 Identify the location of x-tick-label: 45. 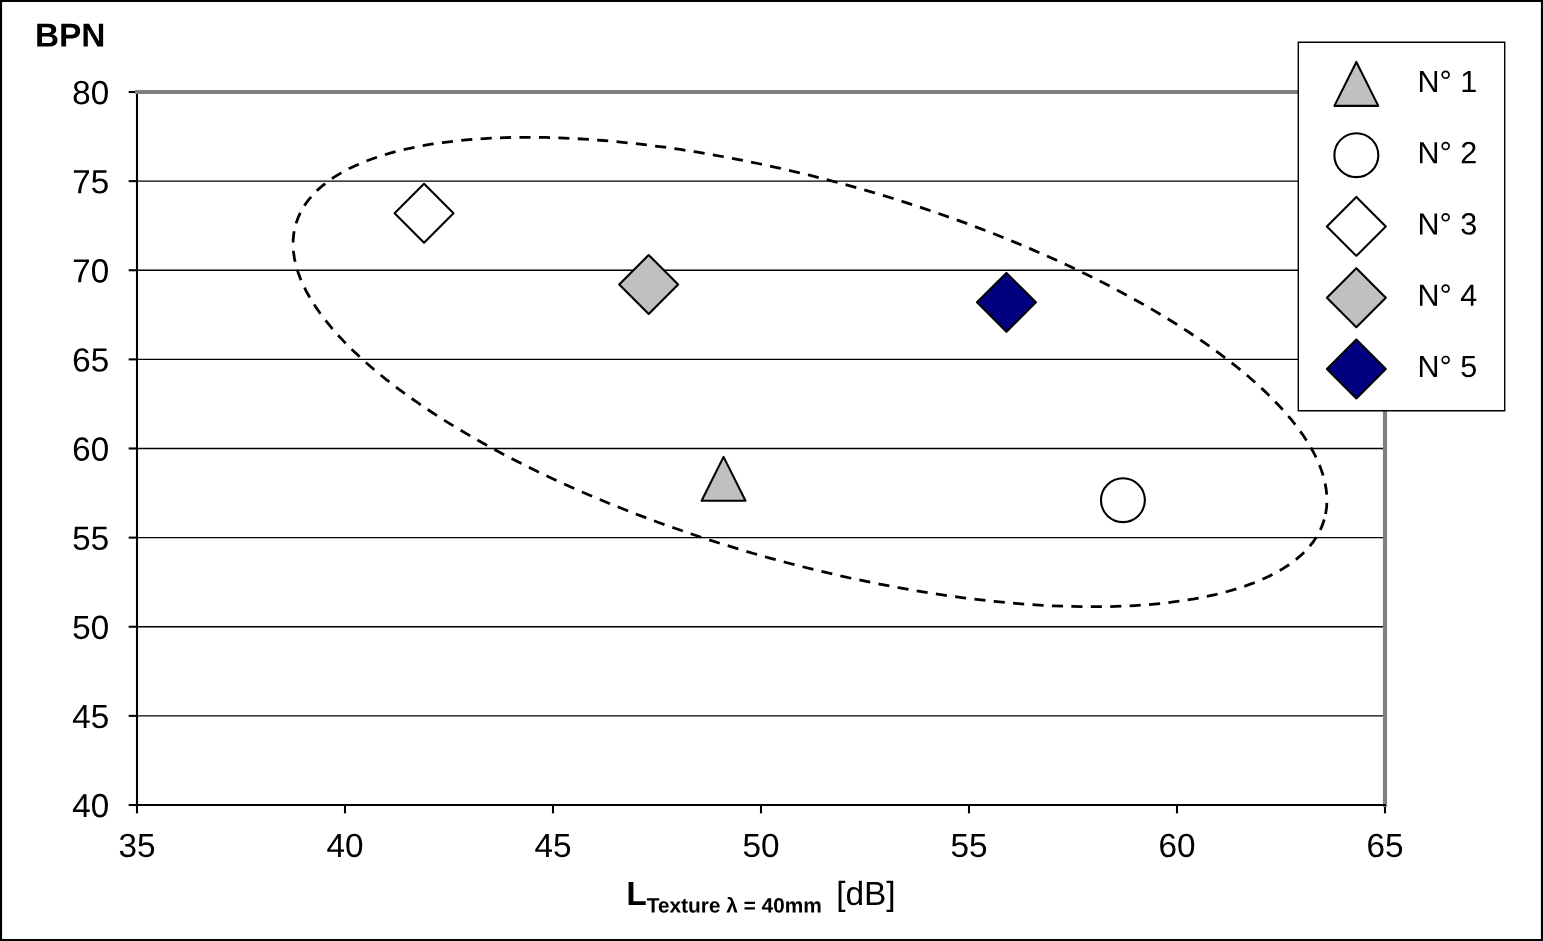
(553, 846).